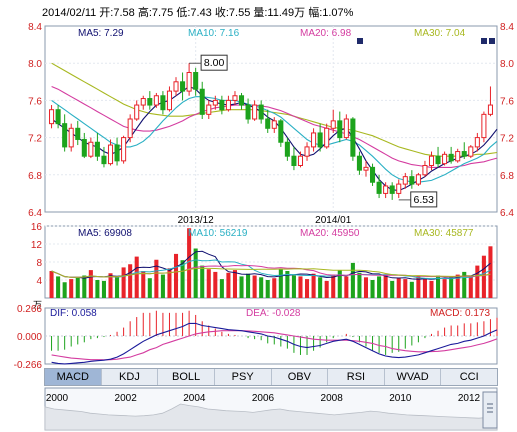 The image size is (517, 432). Describe the element at coordinates (507, 64) in the screenshot. I see `price-y-tick-label-right: 8.0` at that location.